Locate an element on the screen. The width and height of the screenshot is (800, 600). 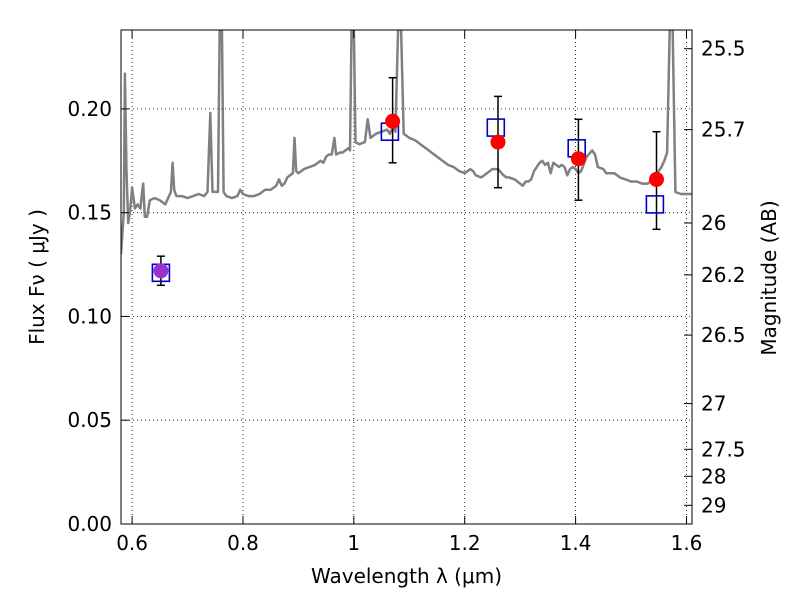
right-axis-label: Magnitude (AB) is located at coordinates (769, 277).